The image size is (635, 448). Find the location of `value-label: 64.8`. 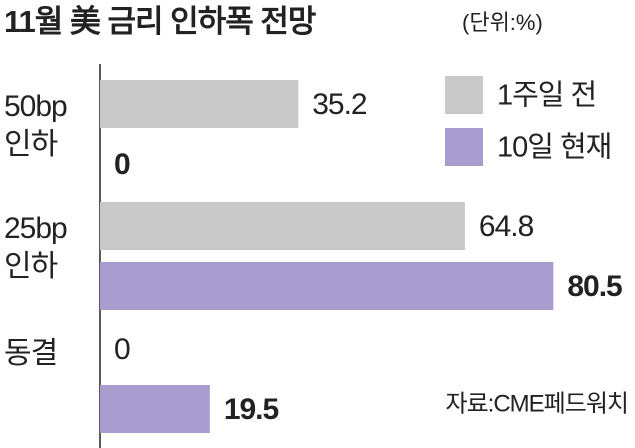

value-label: 64.8 is located at coordinates (506, 226).